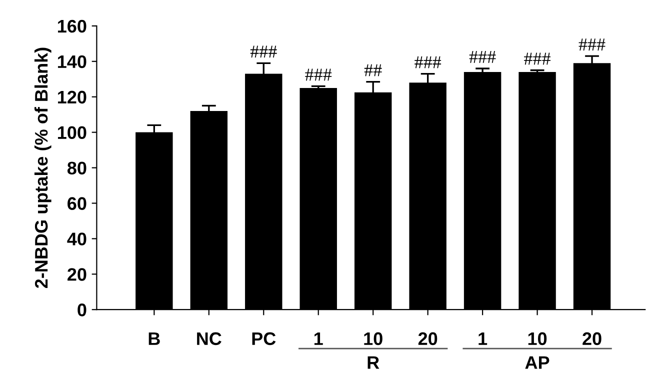  What do you see at coordinates (76, 168) in the screenshot?
I see `y-tick-label: 80` at bounding box center [76, 168].